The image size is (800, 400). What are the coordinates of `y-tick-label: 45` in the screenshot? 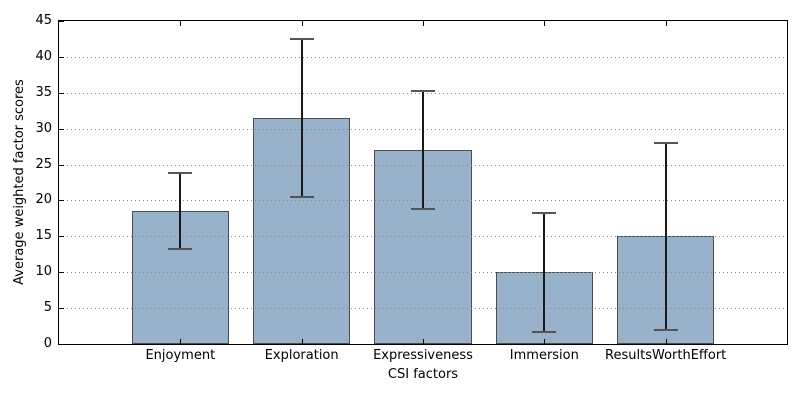 It's located at (43, 20).